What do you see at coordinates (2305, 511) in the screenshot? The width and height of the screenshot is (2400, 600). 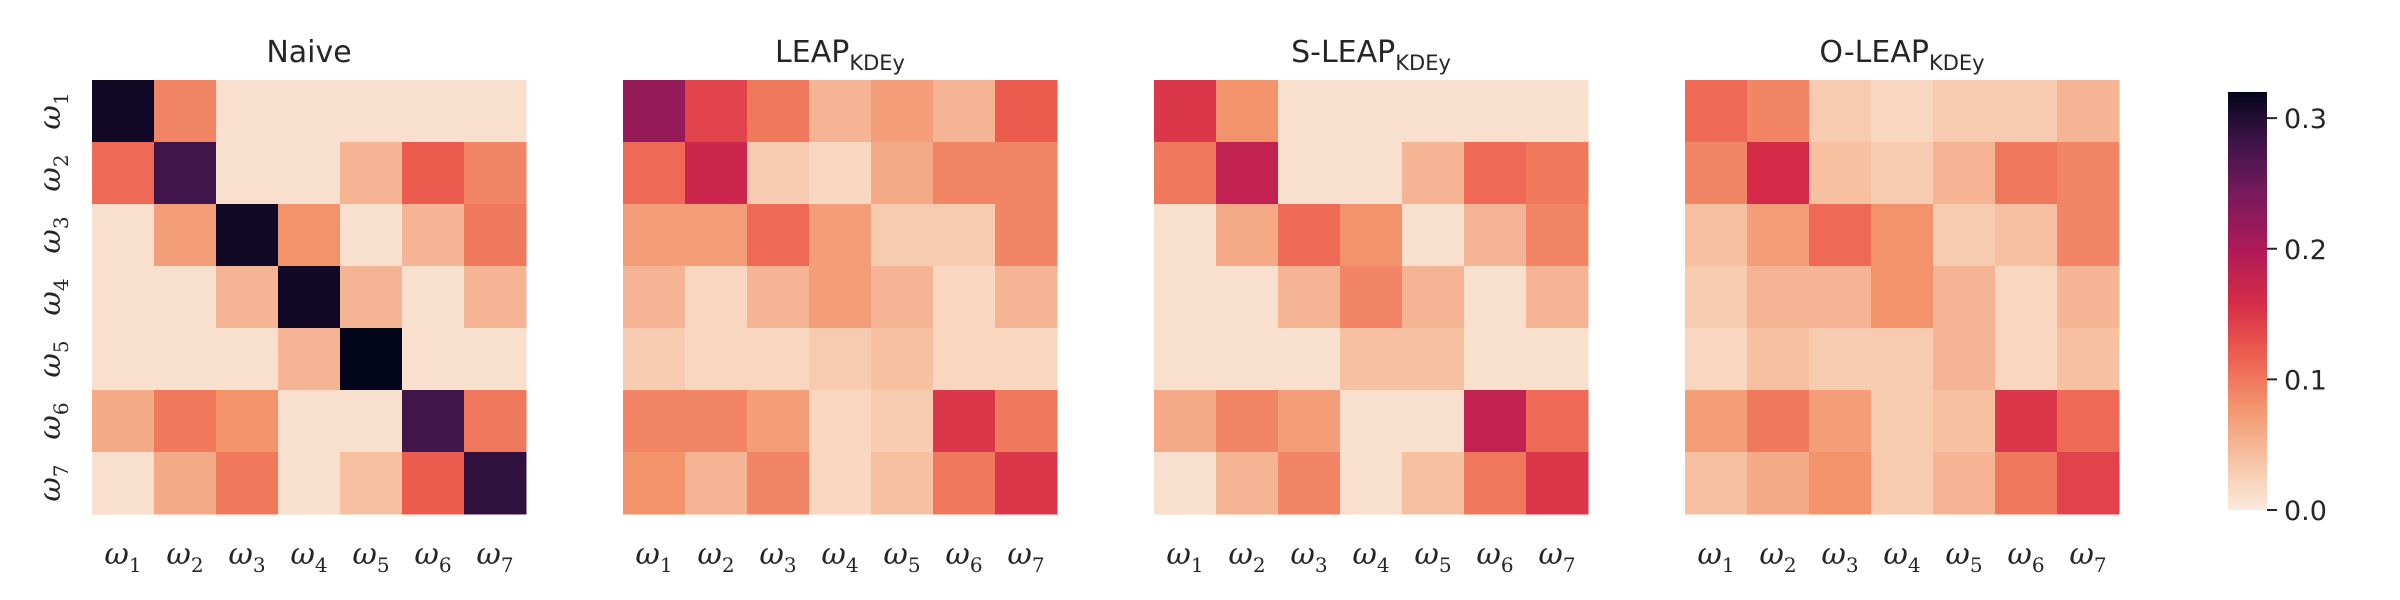 I see `colorbar-tick-label: 0.0` at bounding box center [2305, 511].